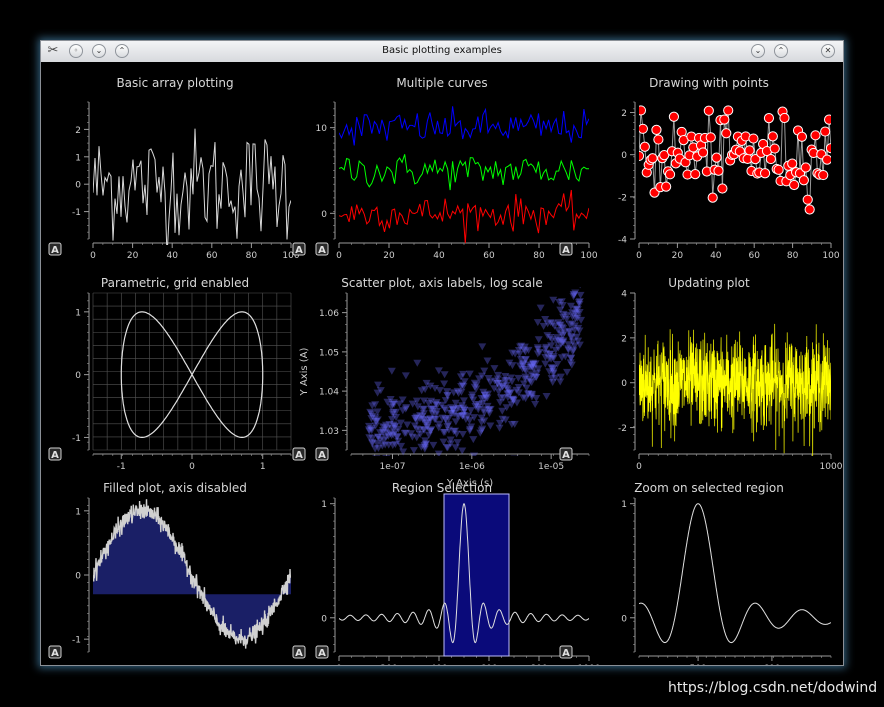 Image resolution: width=884 pixels, height=707 pixels. What do you see at coordinates (192, 374) in the screenshot?
I see `data-layer` at bounding box center [192, 374].